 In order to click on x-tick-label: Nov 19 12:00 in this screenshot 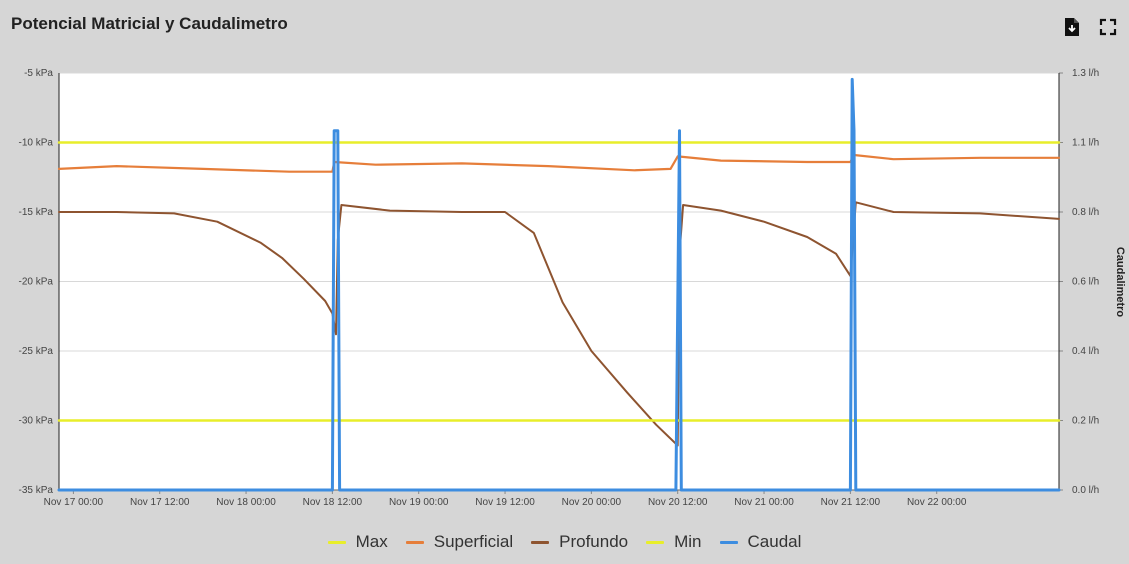, I will do `click(505, 502)`.